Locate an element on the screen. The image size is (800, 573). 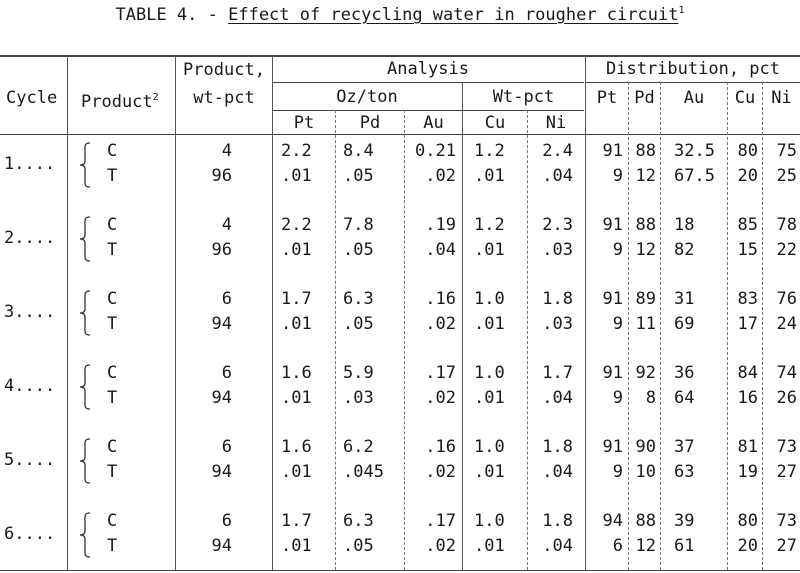
cell-dni: 24 is located at coordinates (786, 324).